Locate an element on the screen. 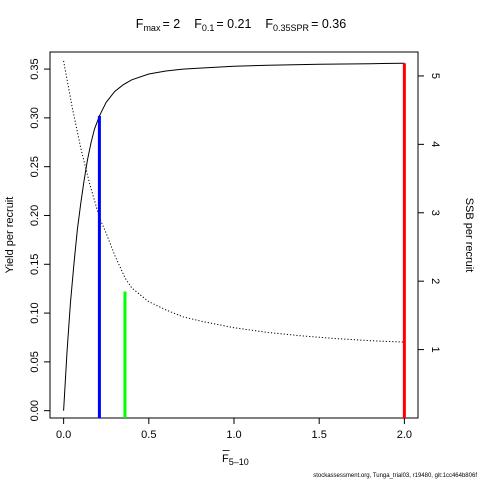 The width and height of the screenshot is (480, 480). y-left-tick-label: 0.05 is located at coordinates (35, 361).